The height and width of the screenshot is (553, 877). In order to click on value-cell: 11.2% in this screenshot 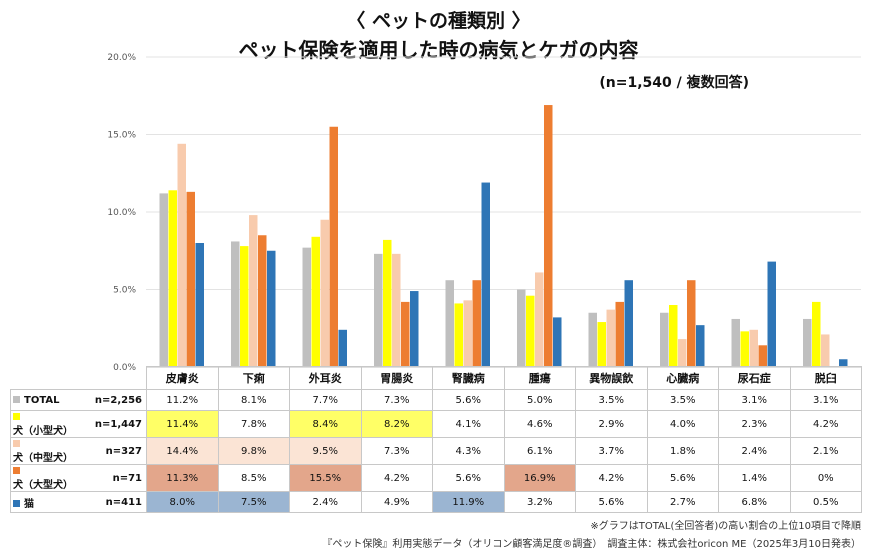, I will do `click(182, 400)`.